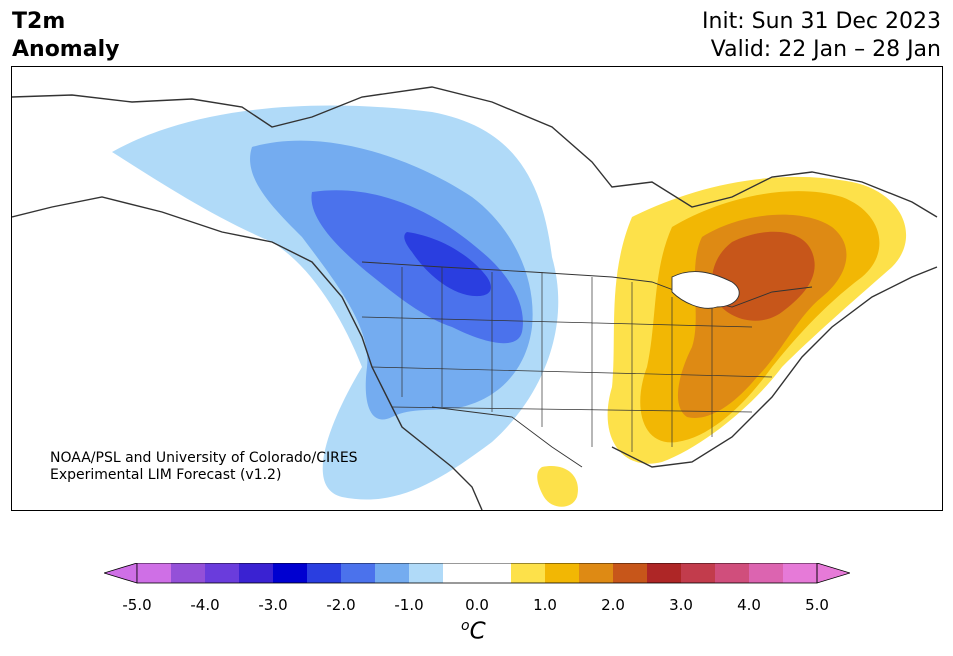 The width and height of the screenshot is (953, 656). Describe the element at coordinates (341, 605) in the screenshot. I see `colorbar-tick-label: -2.0` at that location.